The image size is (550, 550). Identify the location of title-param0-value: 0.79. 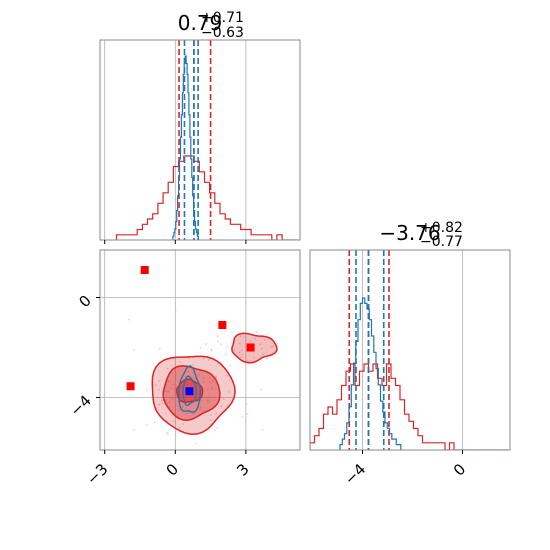
(200, 23).